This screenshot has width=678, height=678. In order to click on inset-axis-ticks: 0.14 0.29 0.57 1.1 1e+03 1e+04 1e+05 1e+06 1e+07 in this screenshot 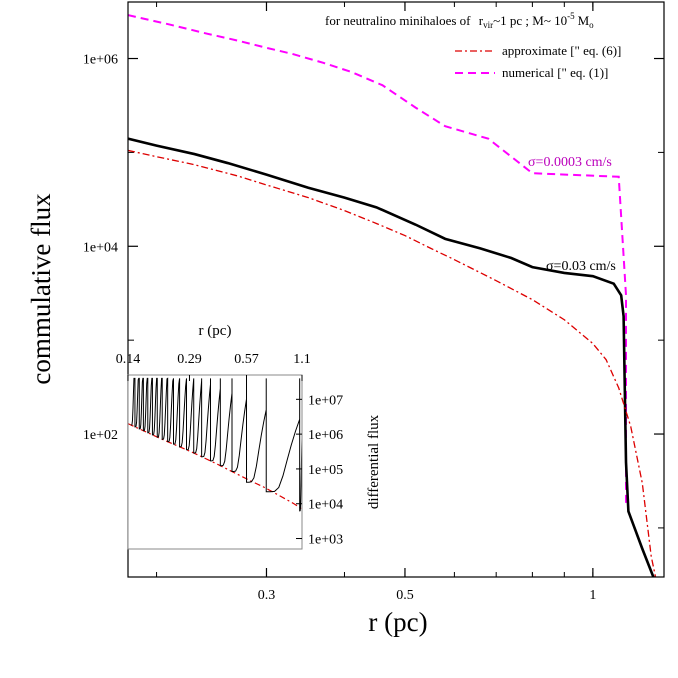, I will do `click(229, 450)`.